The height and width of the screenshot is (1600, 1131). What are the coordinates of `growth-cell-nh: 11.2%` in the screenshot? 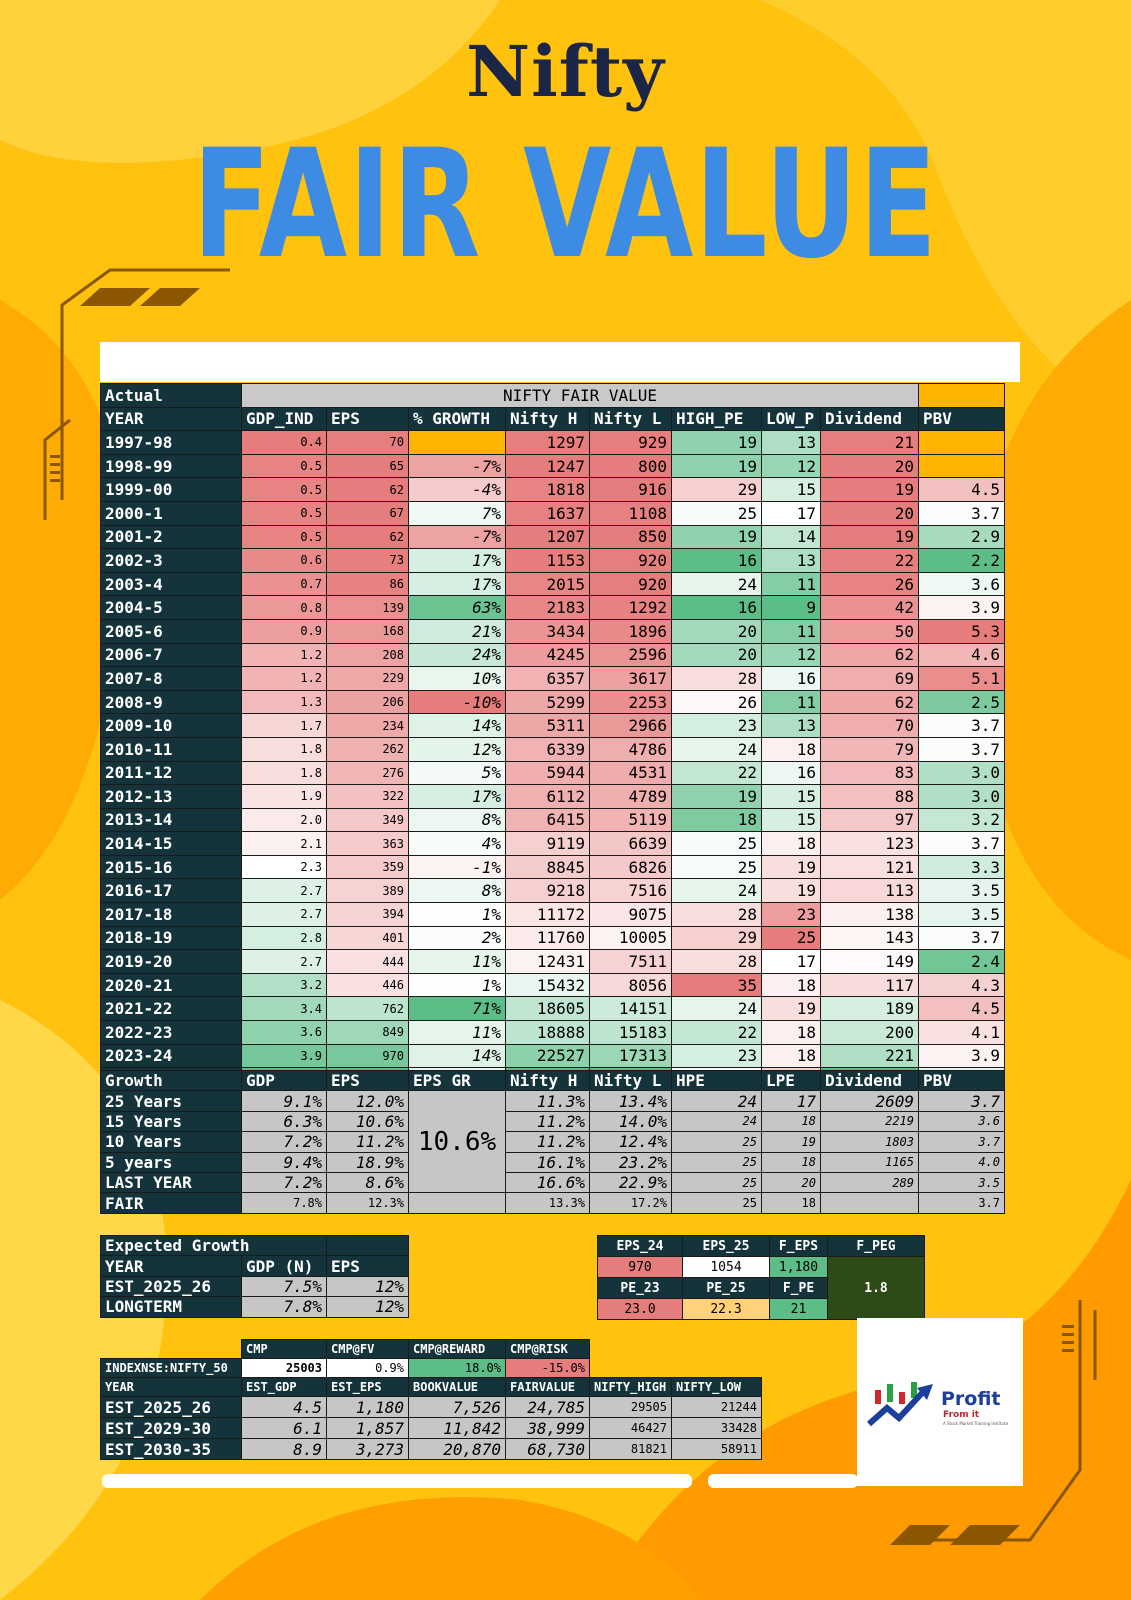 It's located at (547, 1142).